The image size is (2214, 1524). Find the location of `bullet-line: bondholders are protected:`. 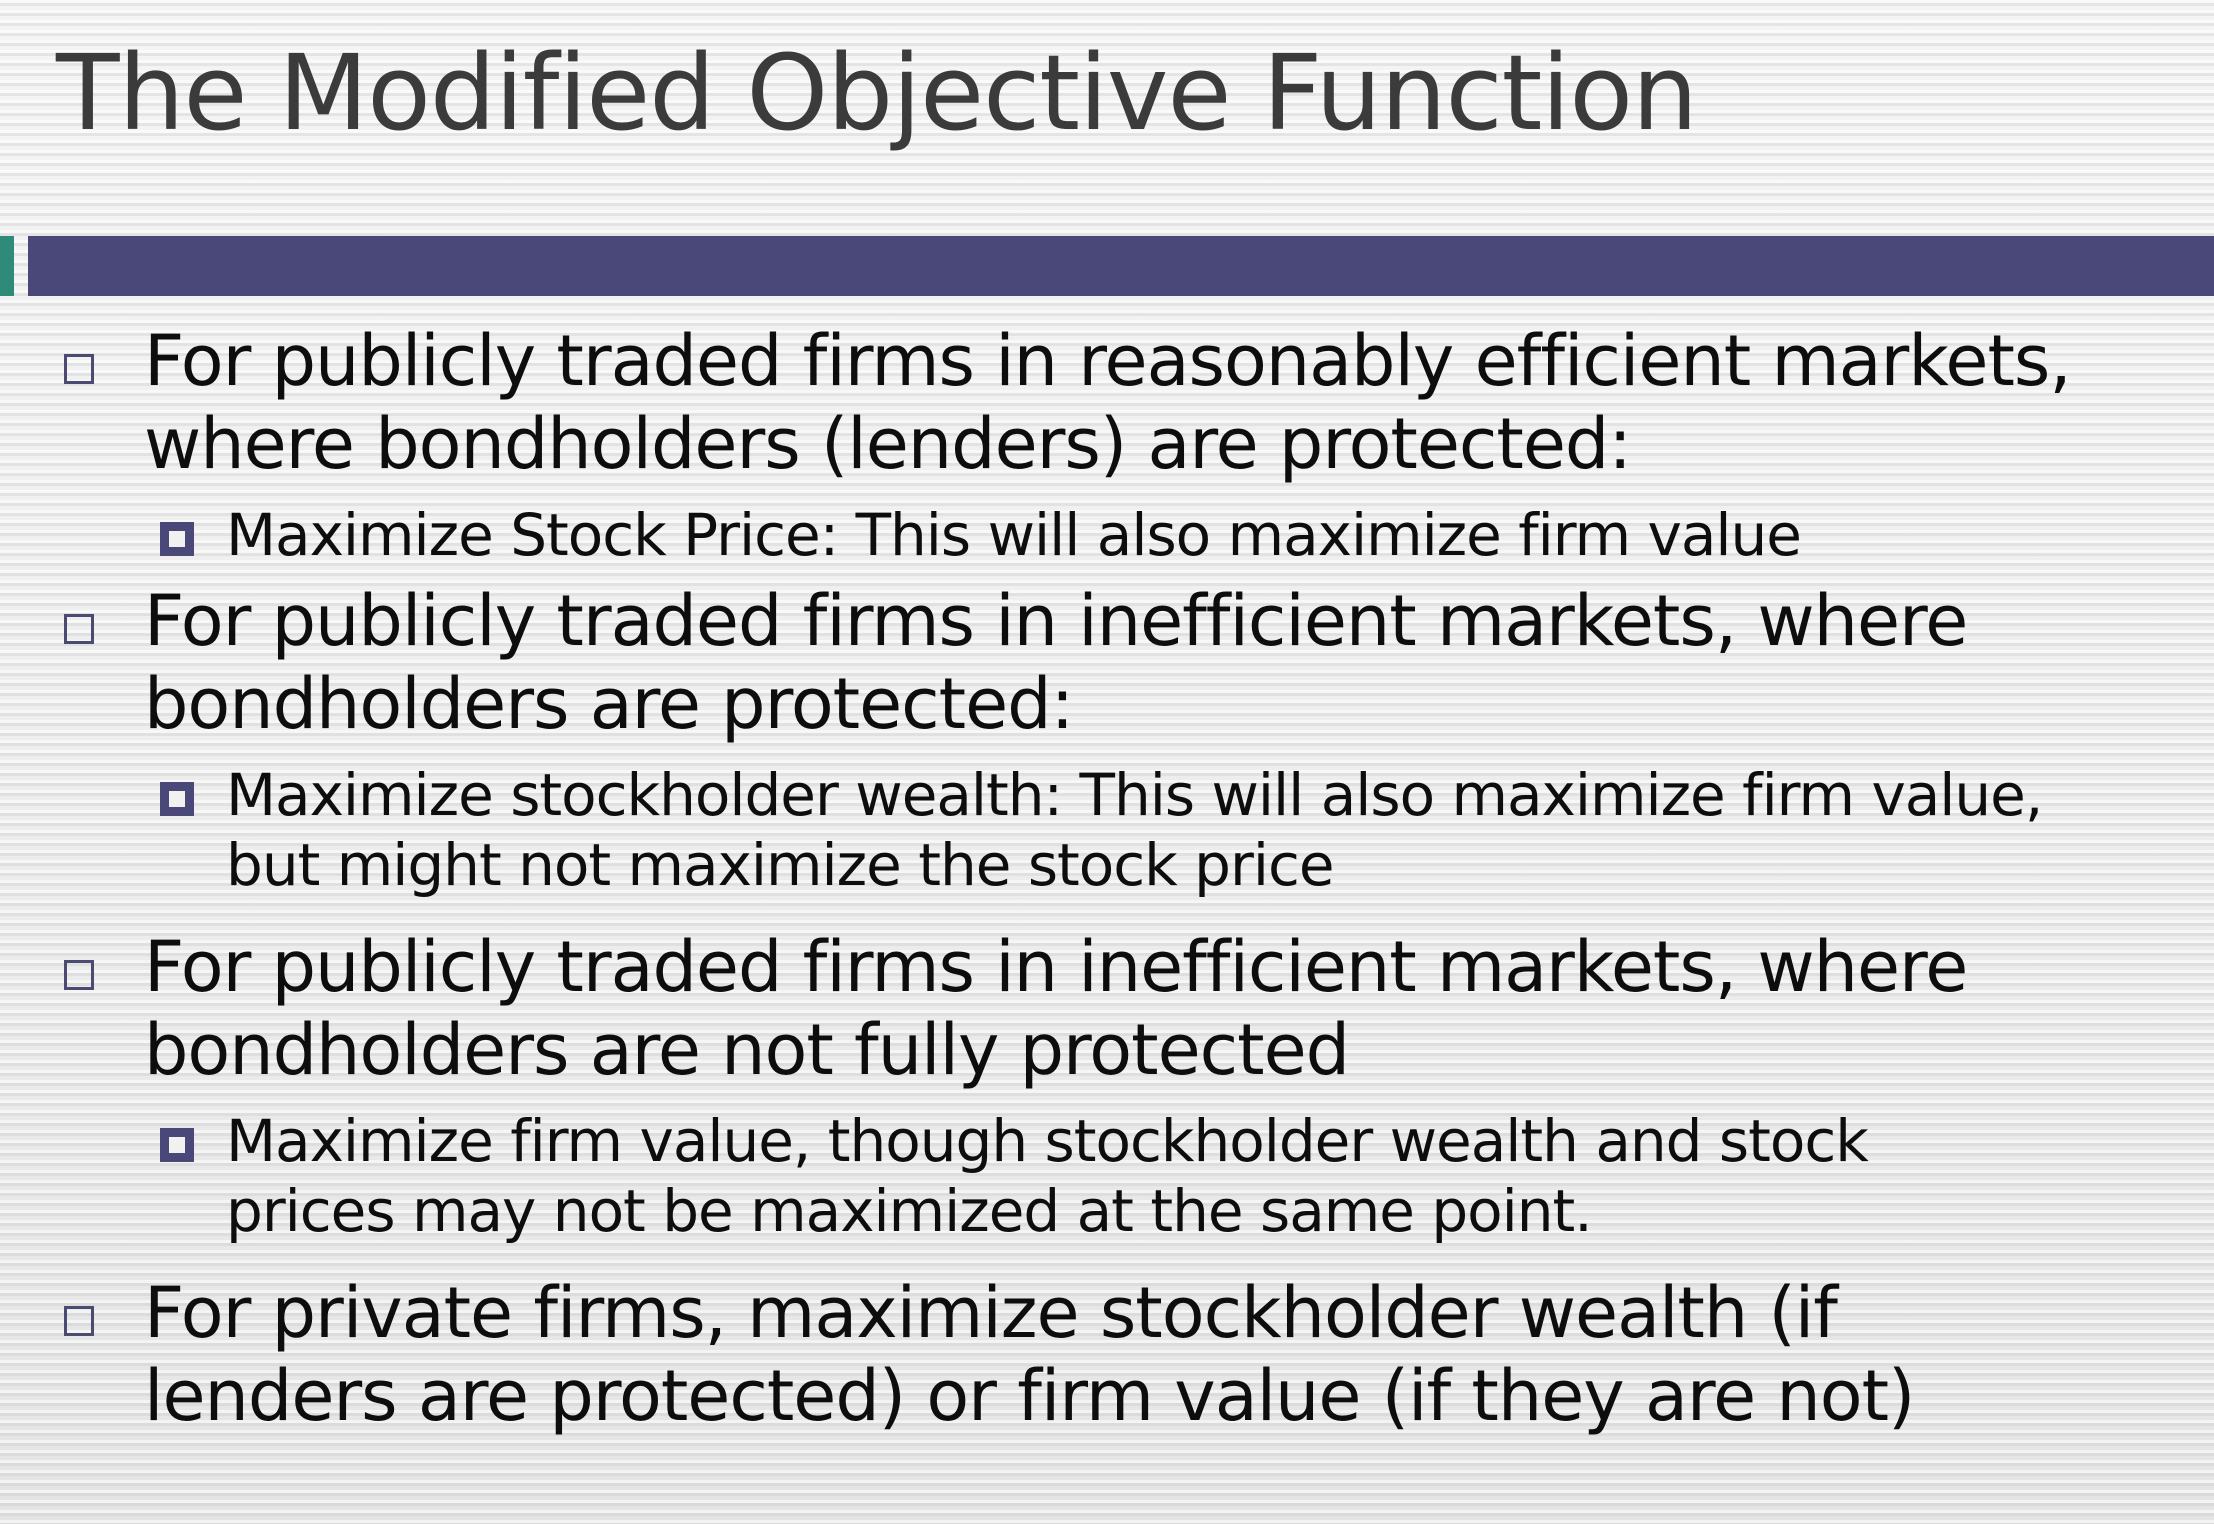

bullet-line: bondholders are protected: is located at coordinates (609, 704).